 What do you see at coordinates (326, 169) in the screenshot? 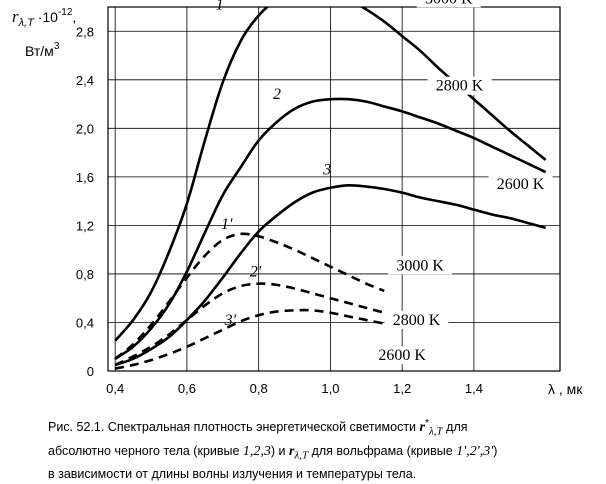
I see `curve-label: 3` at bounding box center [326, 169].